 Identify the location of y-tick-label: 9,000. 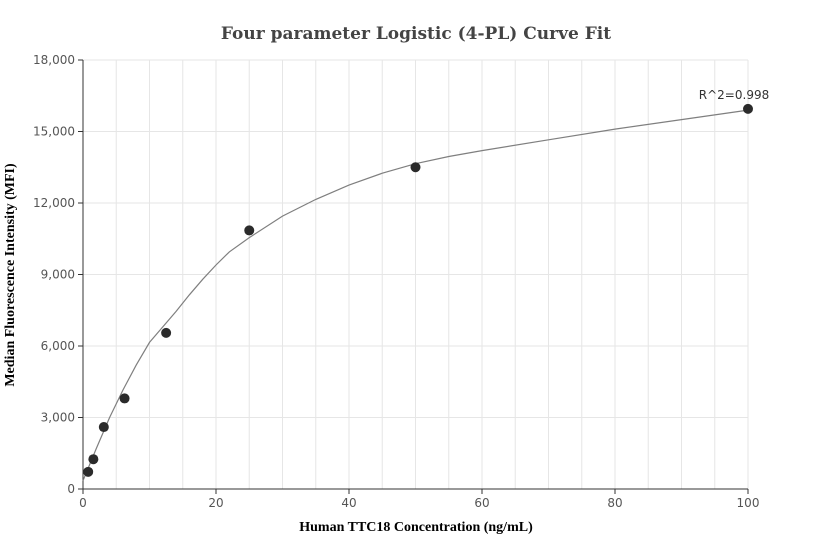
(58, 275).